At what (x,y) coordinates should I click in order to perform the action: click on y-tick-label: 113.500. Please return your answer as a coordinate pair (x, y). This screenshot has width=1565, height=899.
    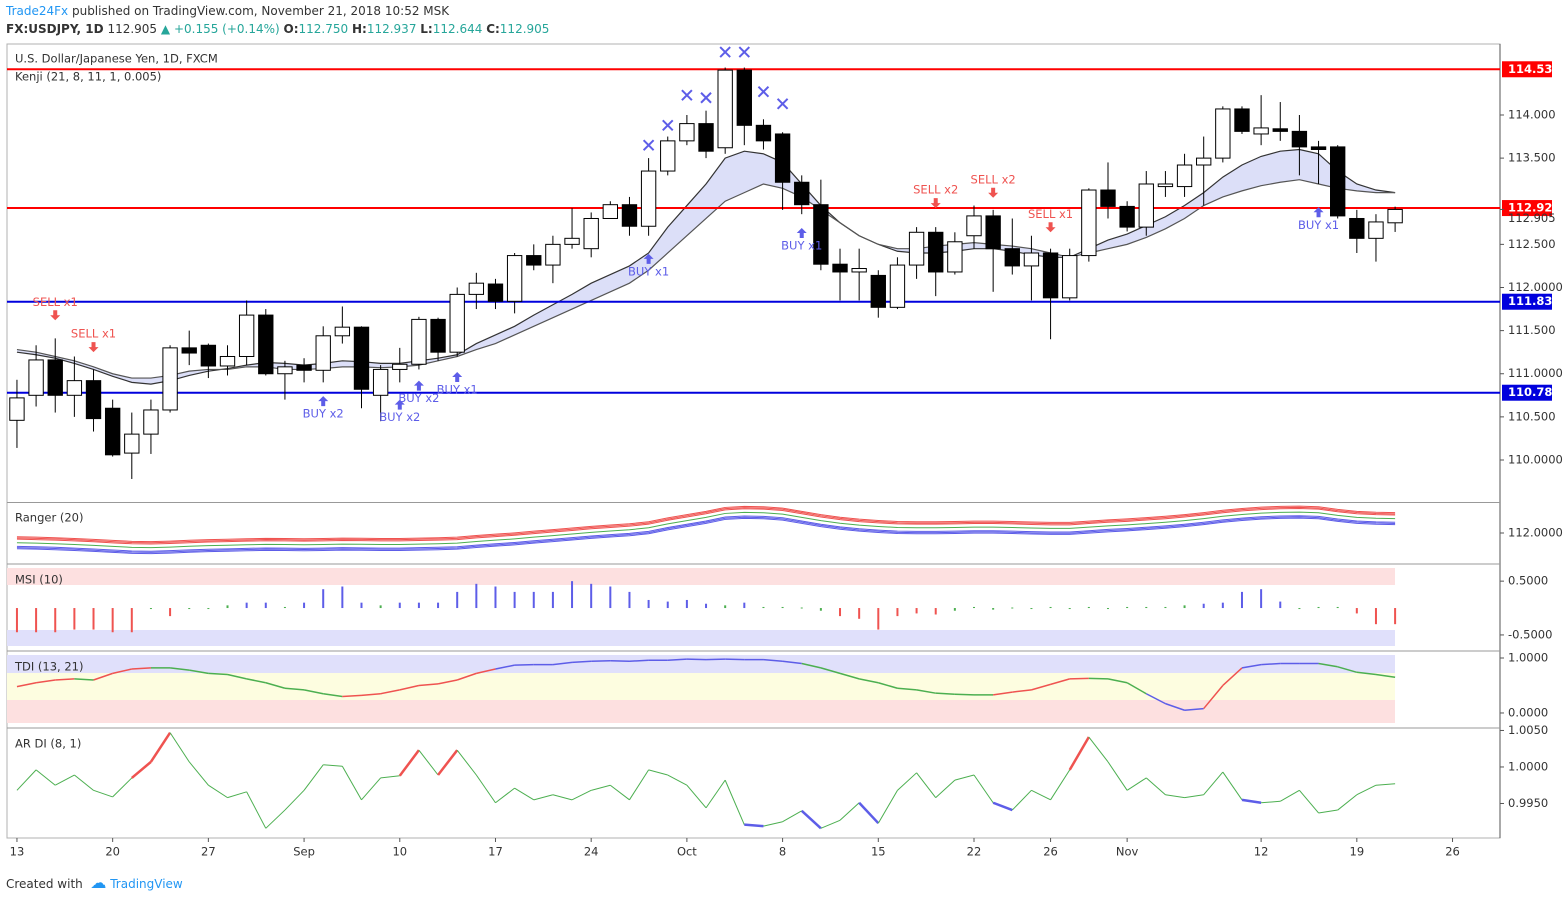
    Looking at the image, I should click on (1532, 158).